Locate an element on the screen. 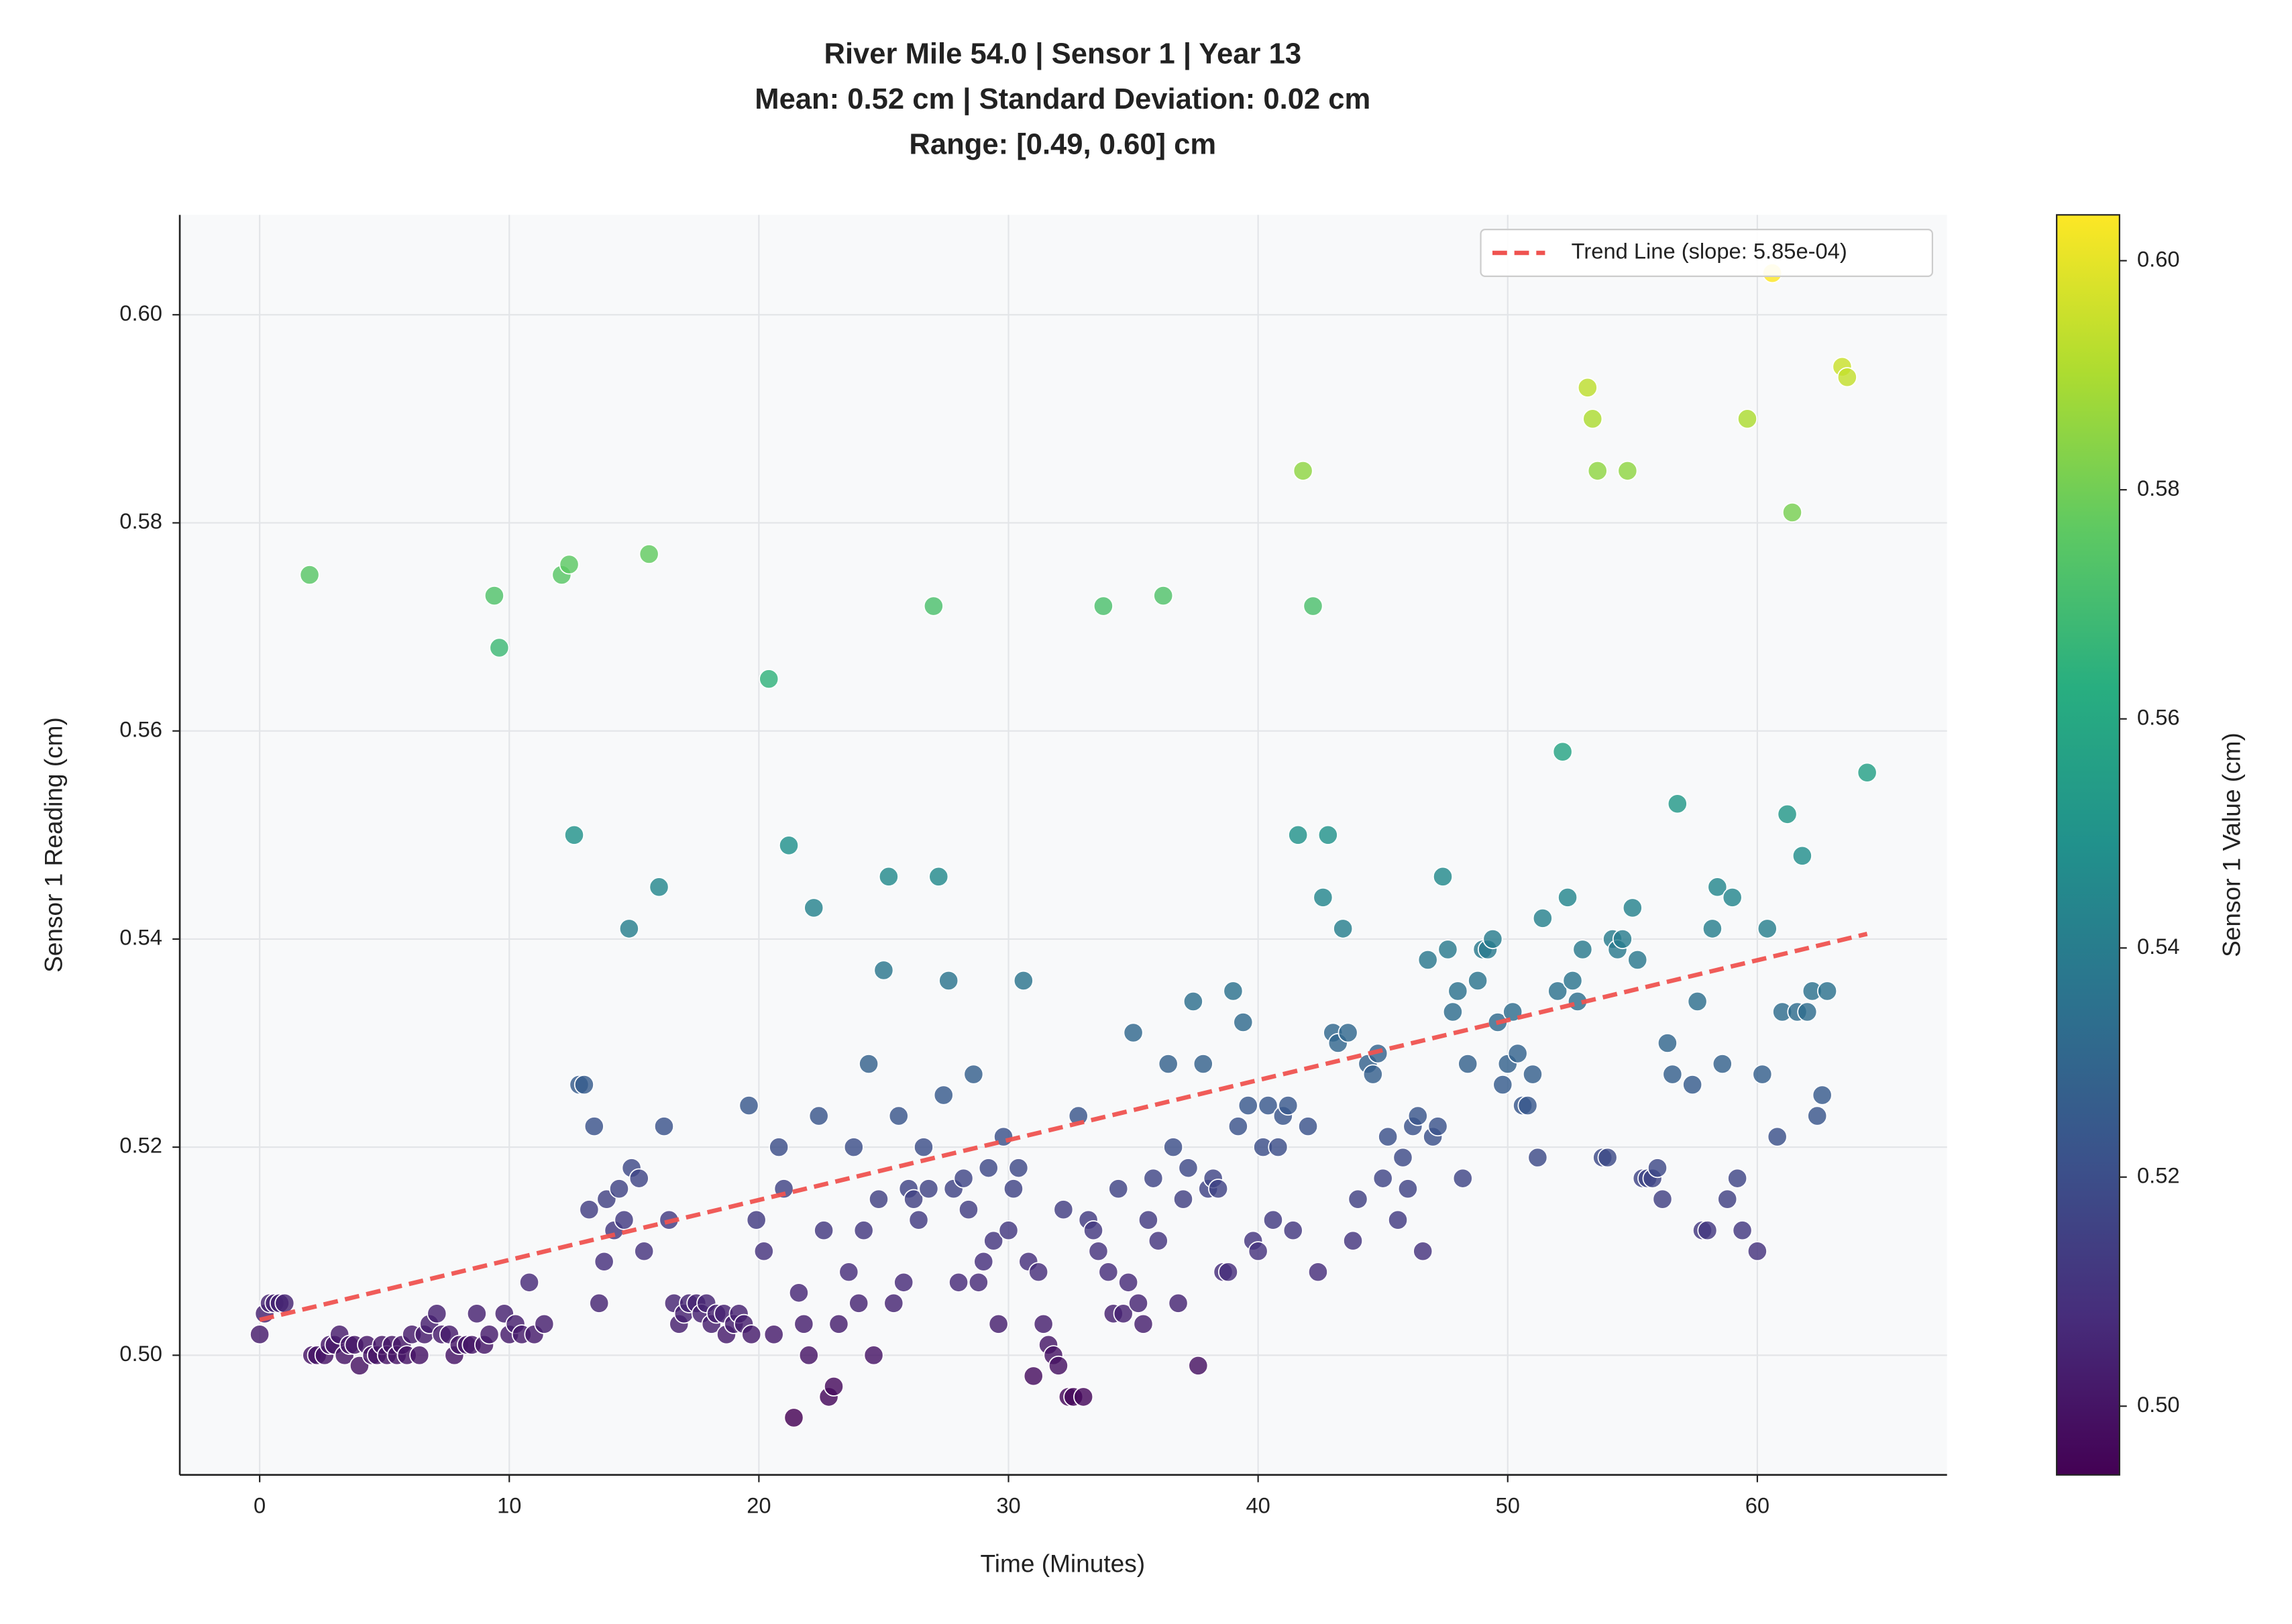  x-tick-label: 0 is located at coordinates (260, 1505).